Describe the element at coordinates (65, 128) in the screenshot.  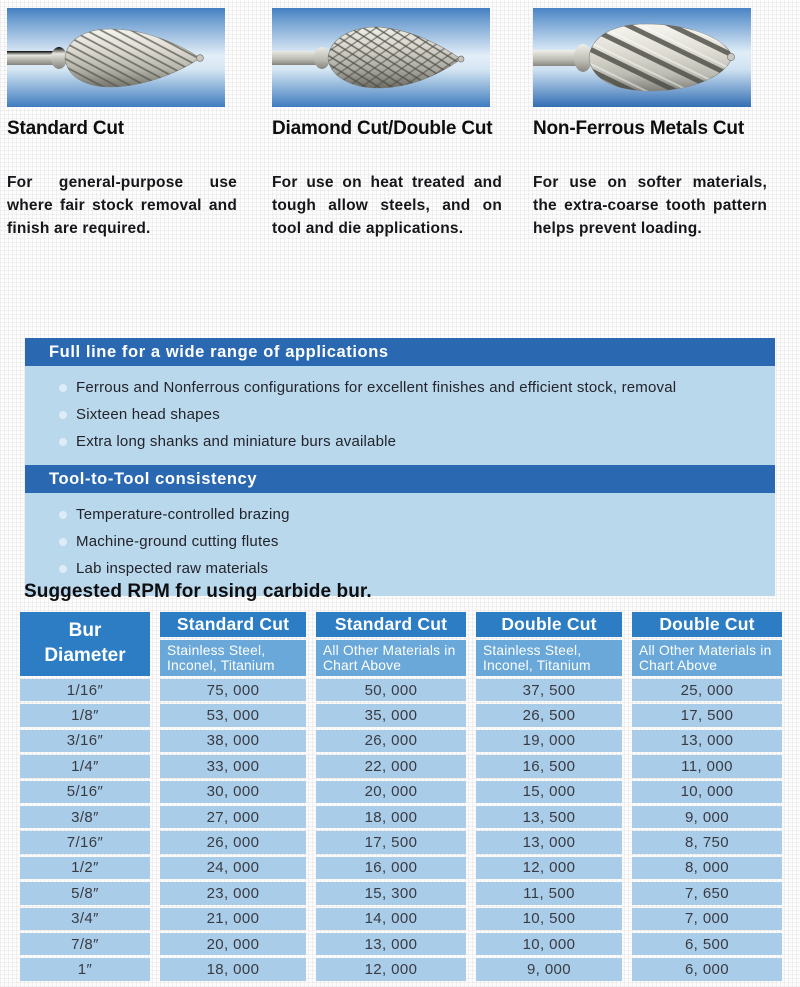
I see `product-title: Standard Cut` at that location.